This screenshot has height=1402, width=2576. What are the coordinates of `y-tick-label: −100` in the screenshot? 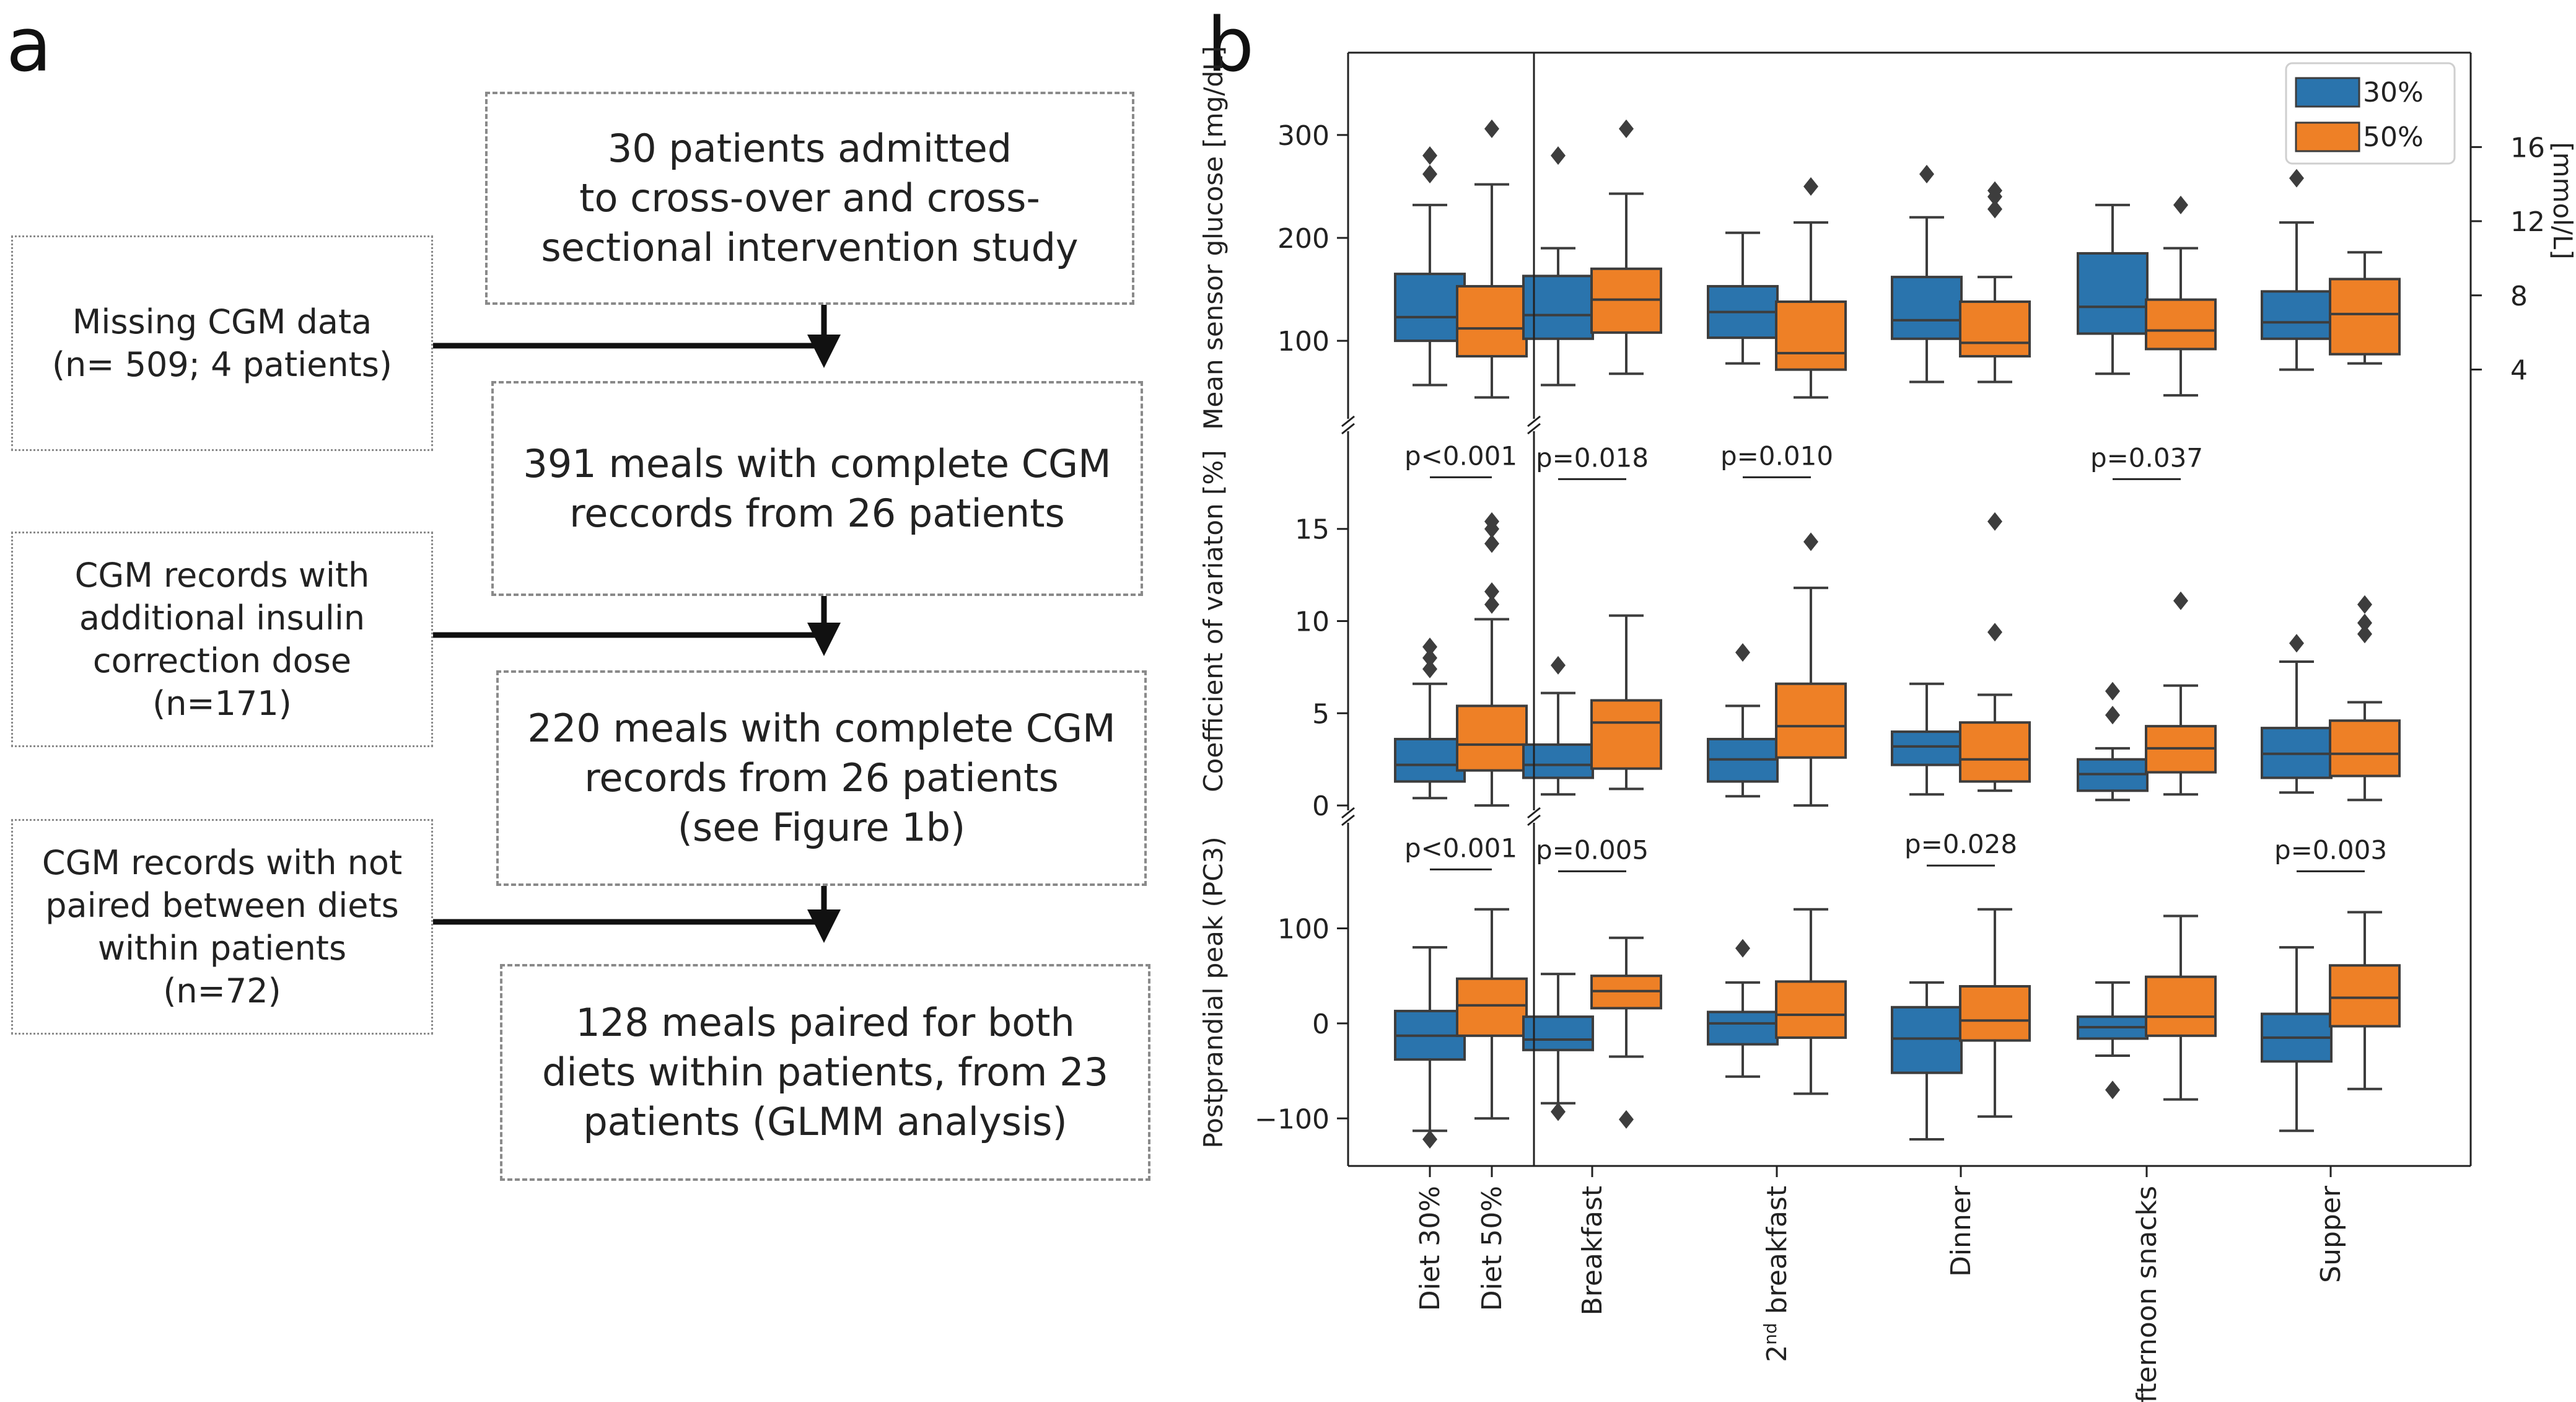 It's located at (1292, 1119).